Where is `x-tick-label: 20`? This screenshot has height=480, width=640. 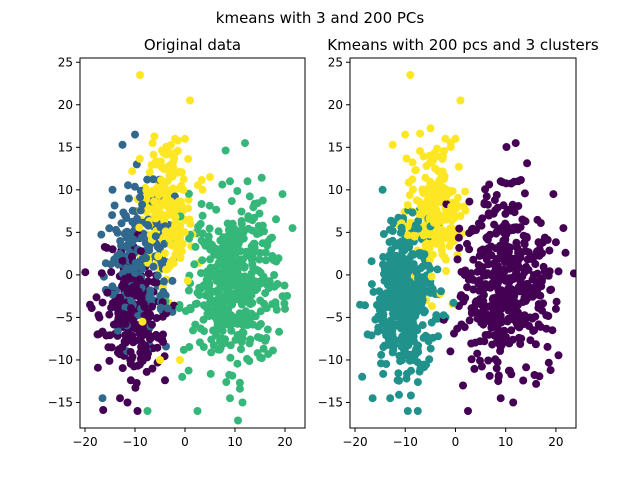
x-tick-label: 20 is located at coordinates (284, 442).